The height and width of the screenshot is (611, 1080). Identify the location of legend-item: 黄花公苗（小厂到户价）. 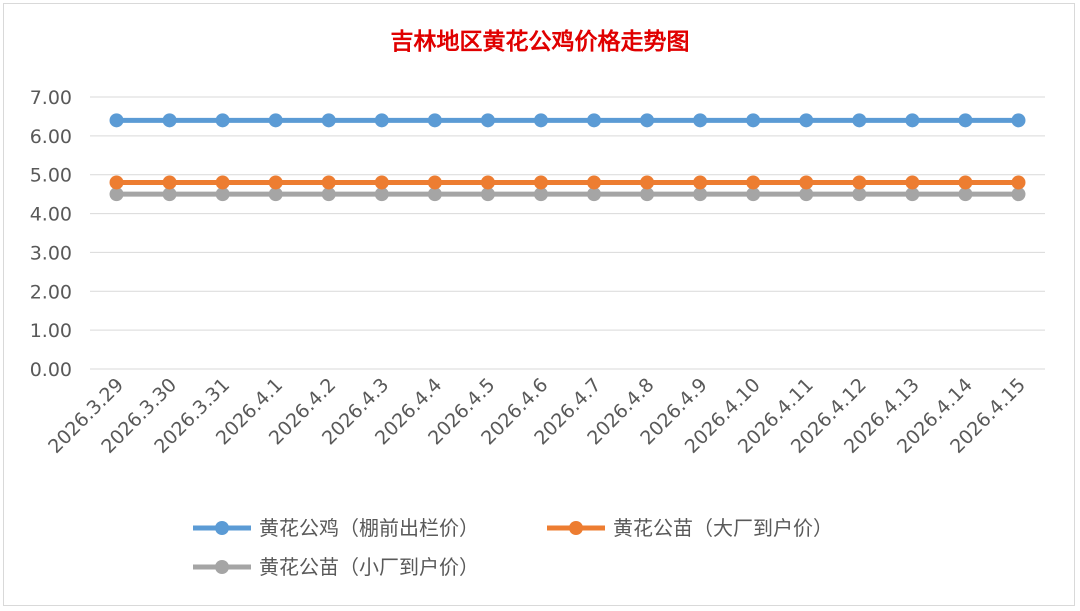
(336, 567).